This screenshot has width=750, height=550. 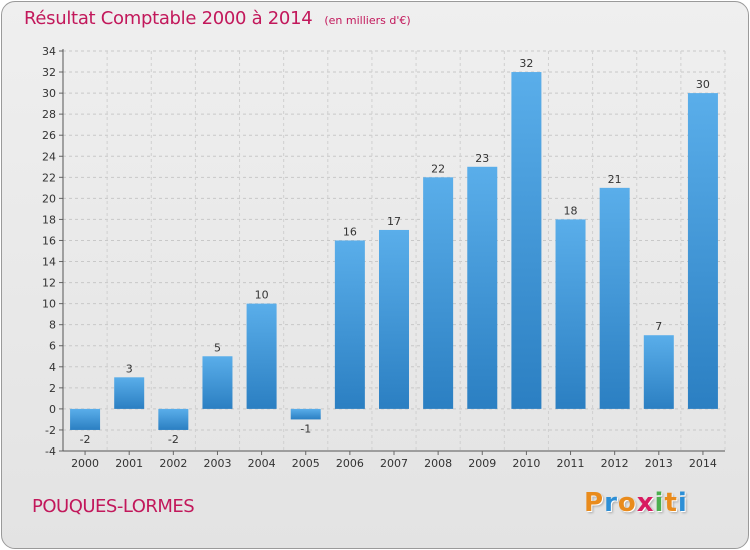 I want to click on y-tick-label: 24, so click(x=49, y=156).